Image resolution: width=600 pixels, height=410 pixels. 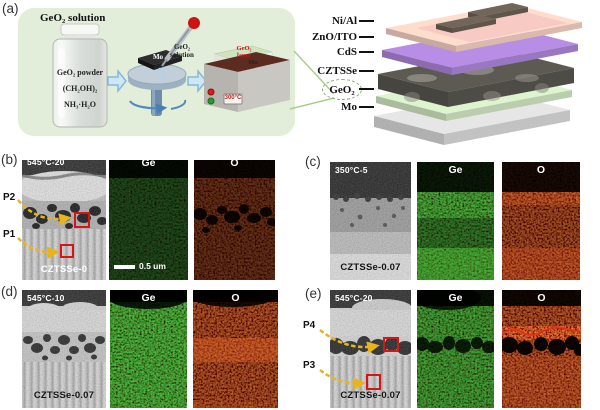 What do you see at coordinates (541, 298) in the screenshot?
I see `panel-e-o-title: O` at bounding box center [541, 298].